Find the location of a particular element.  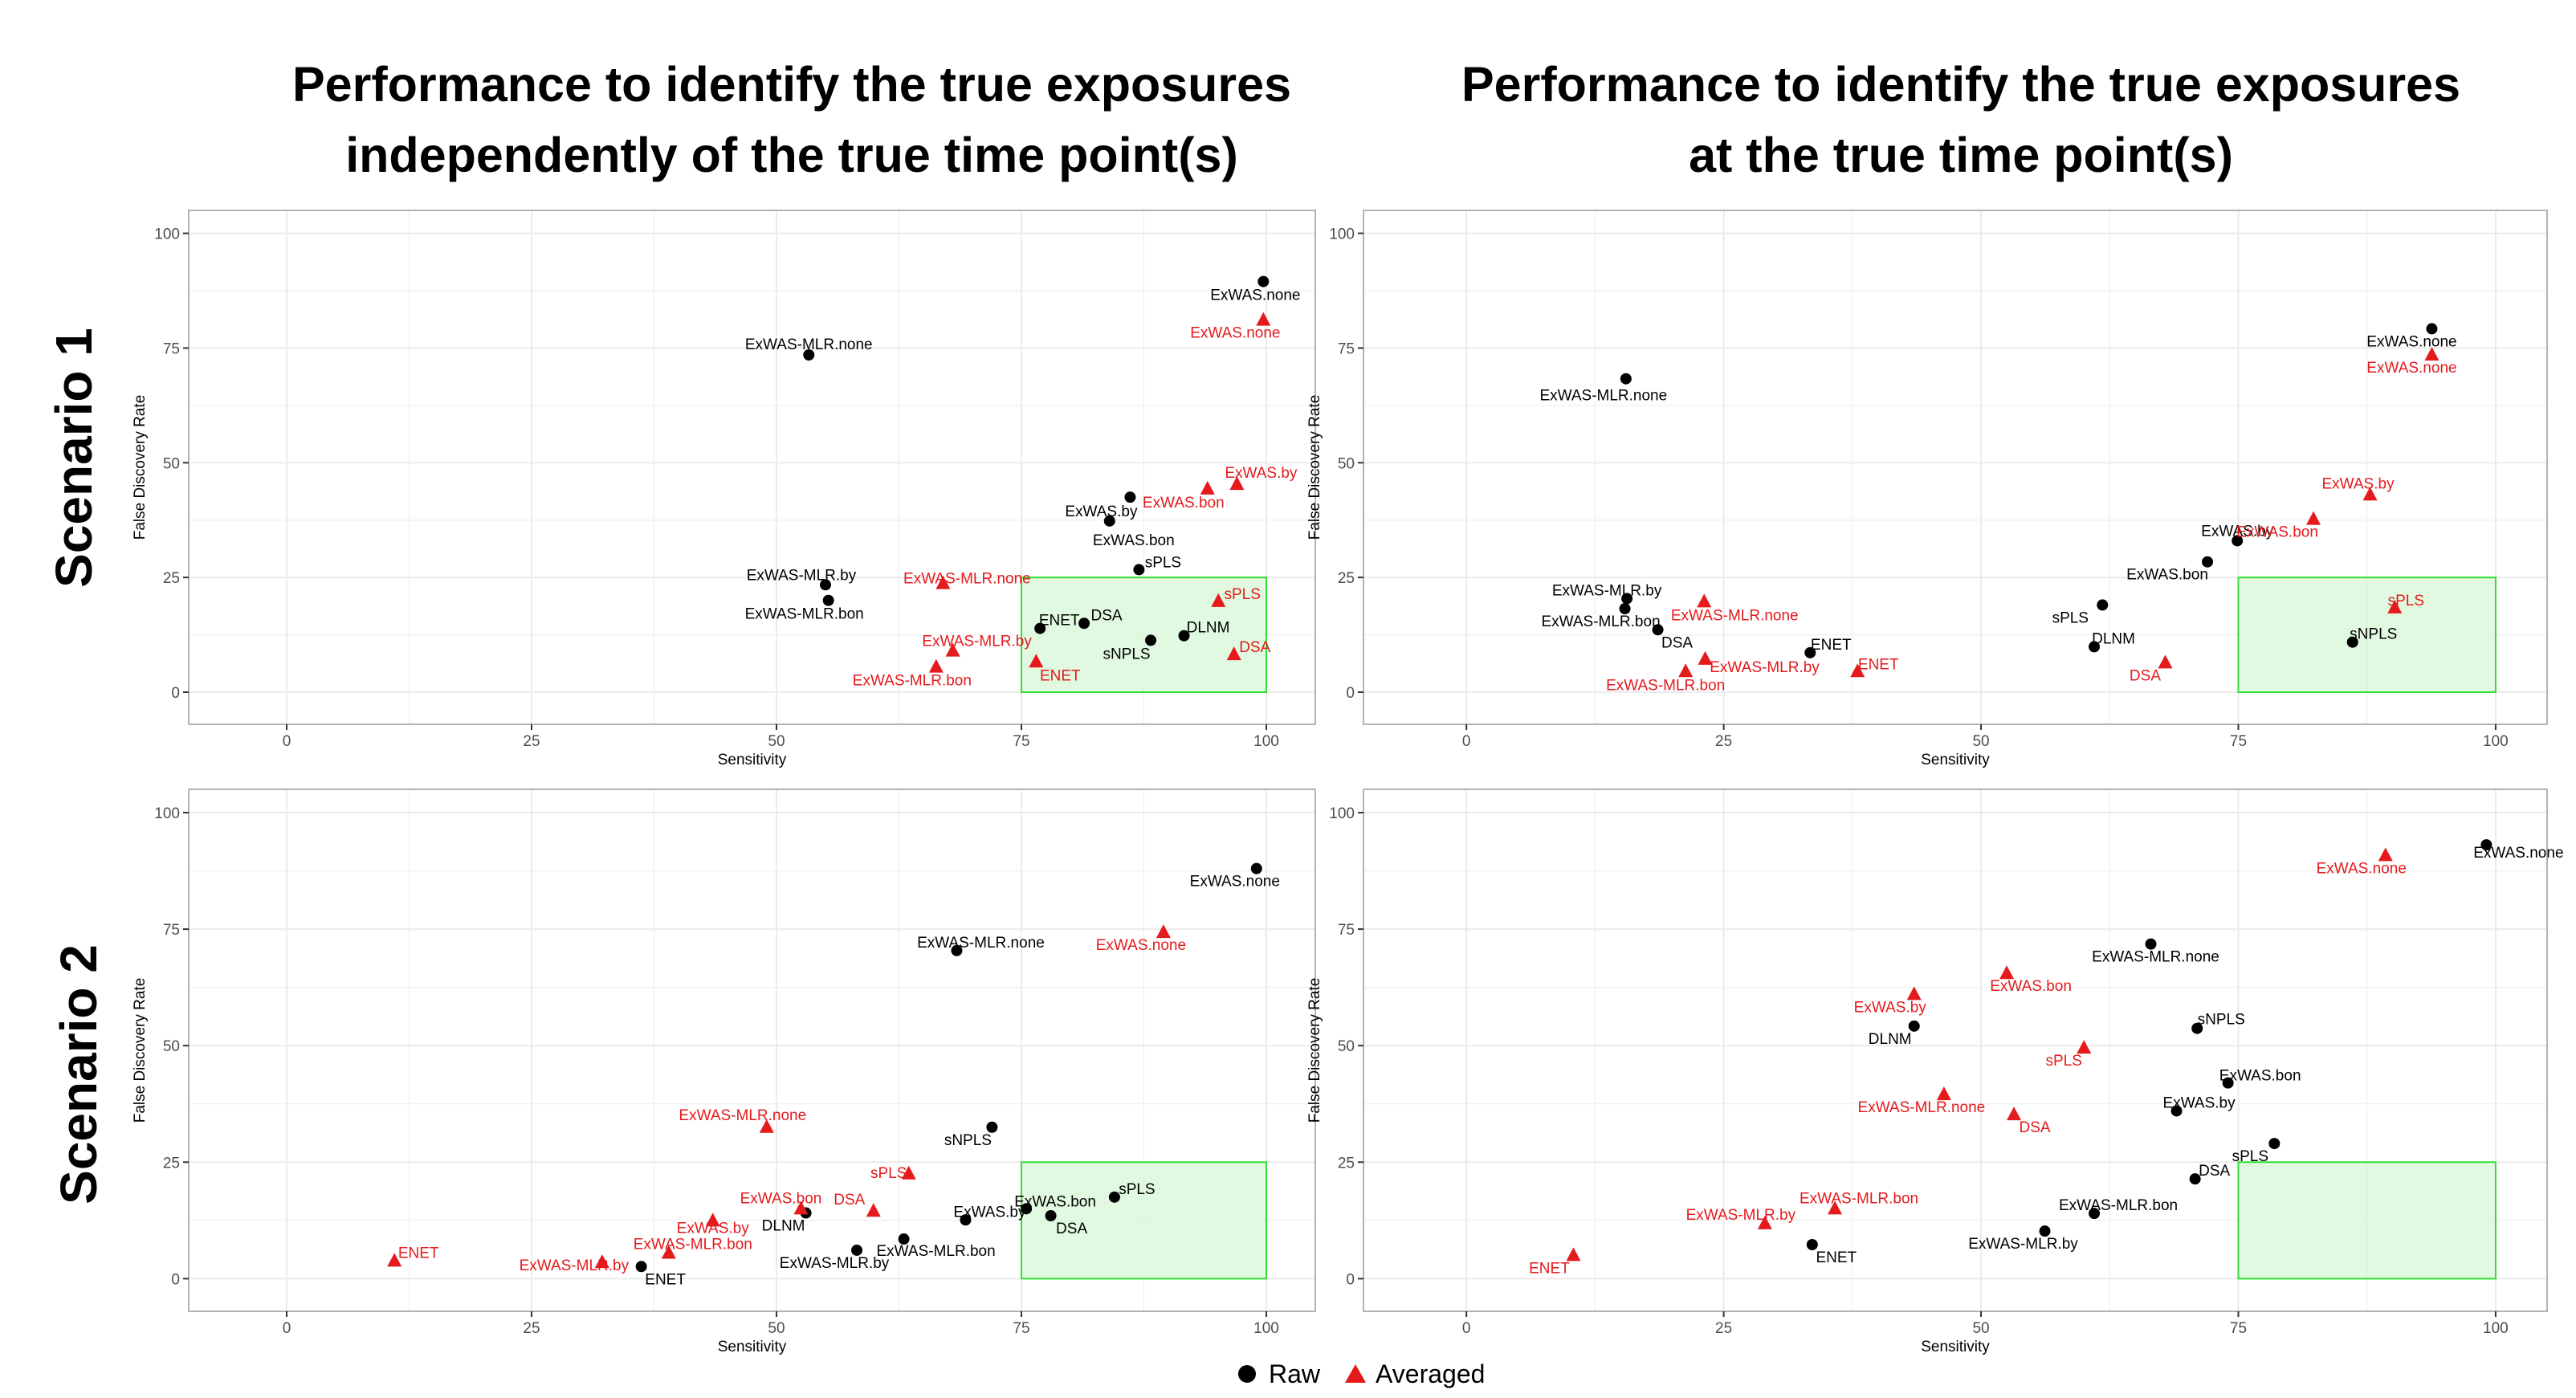

averaged-point-exwas-bon-label: ExWAS.bon is located at coordinates (2031, 986).